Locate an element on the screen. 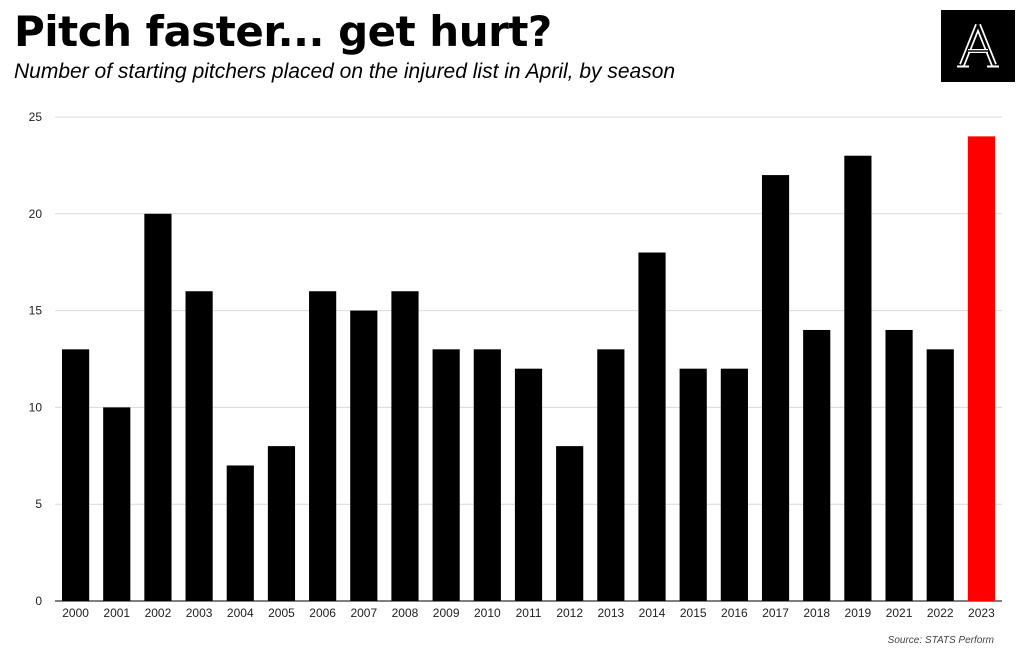 The width and height of the screenshot is (1024, 663). x-tick-label: 2018 is located at coordinates (816, 613).